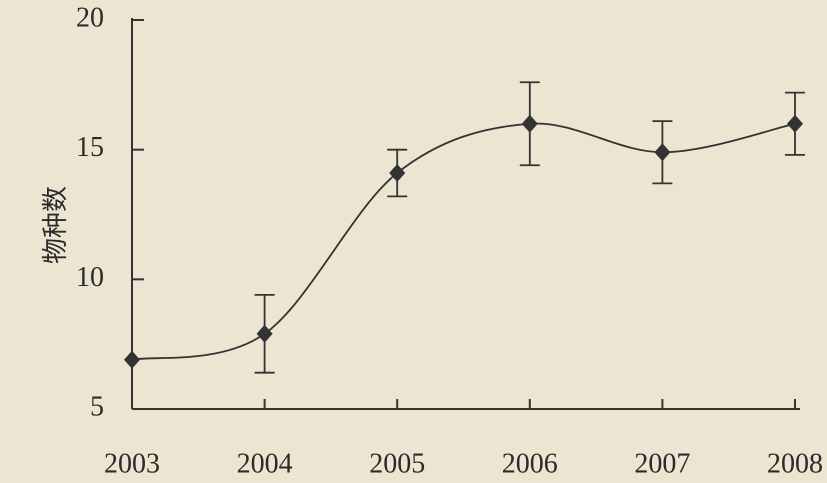 This screenshot has width=827, height=483. What do you see at coordinates (530, 463) in the screenshot?
I see `x-tick-label: 2006` at bounding box center [530, 463].